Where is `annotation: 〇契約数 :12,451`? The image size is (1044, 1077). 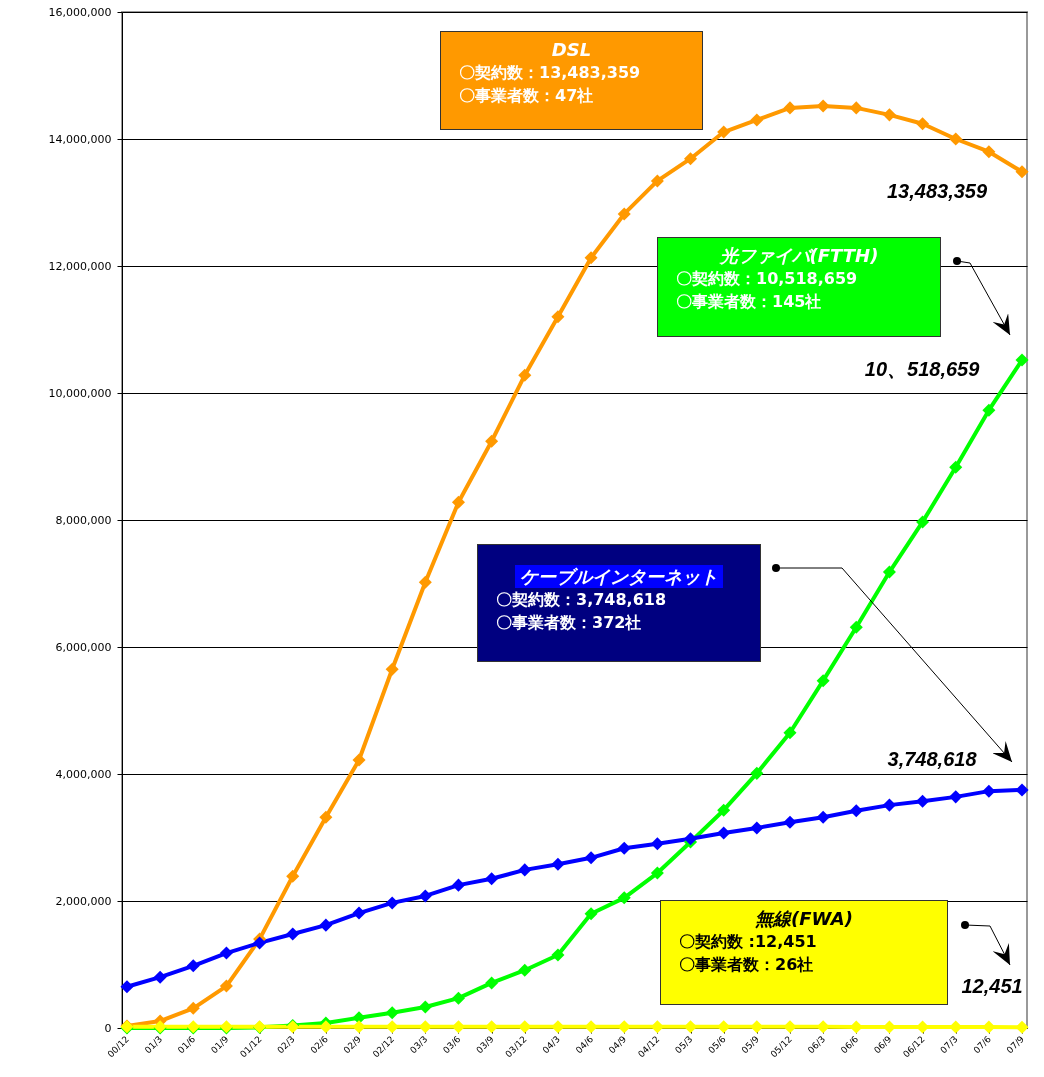 annotation: 〇契約数 :12,451 is located at coordinates (748, 942).